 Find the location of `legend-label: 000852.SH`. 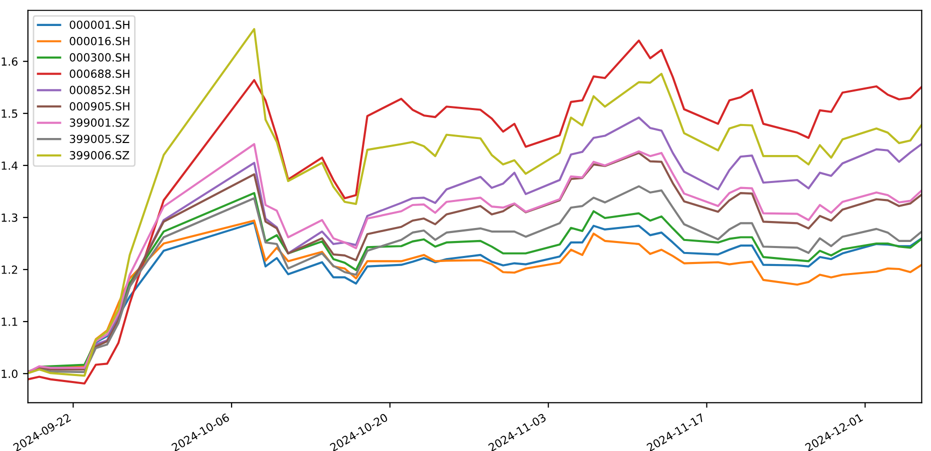

legend-label: 000852.SH is located at coordinates (100, 90).